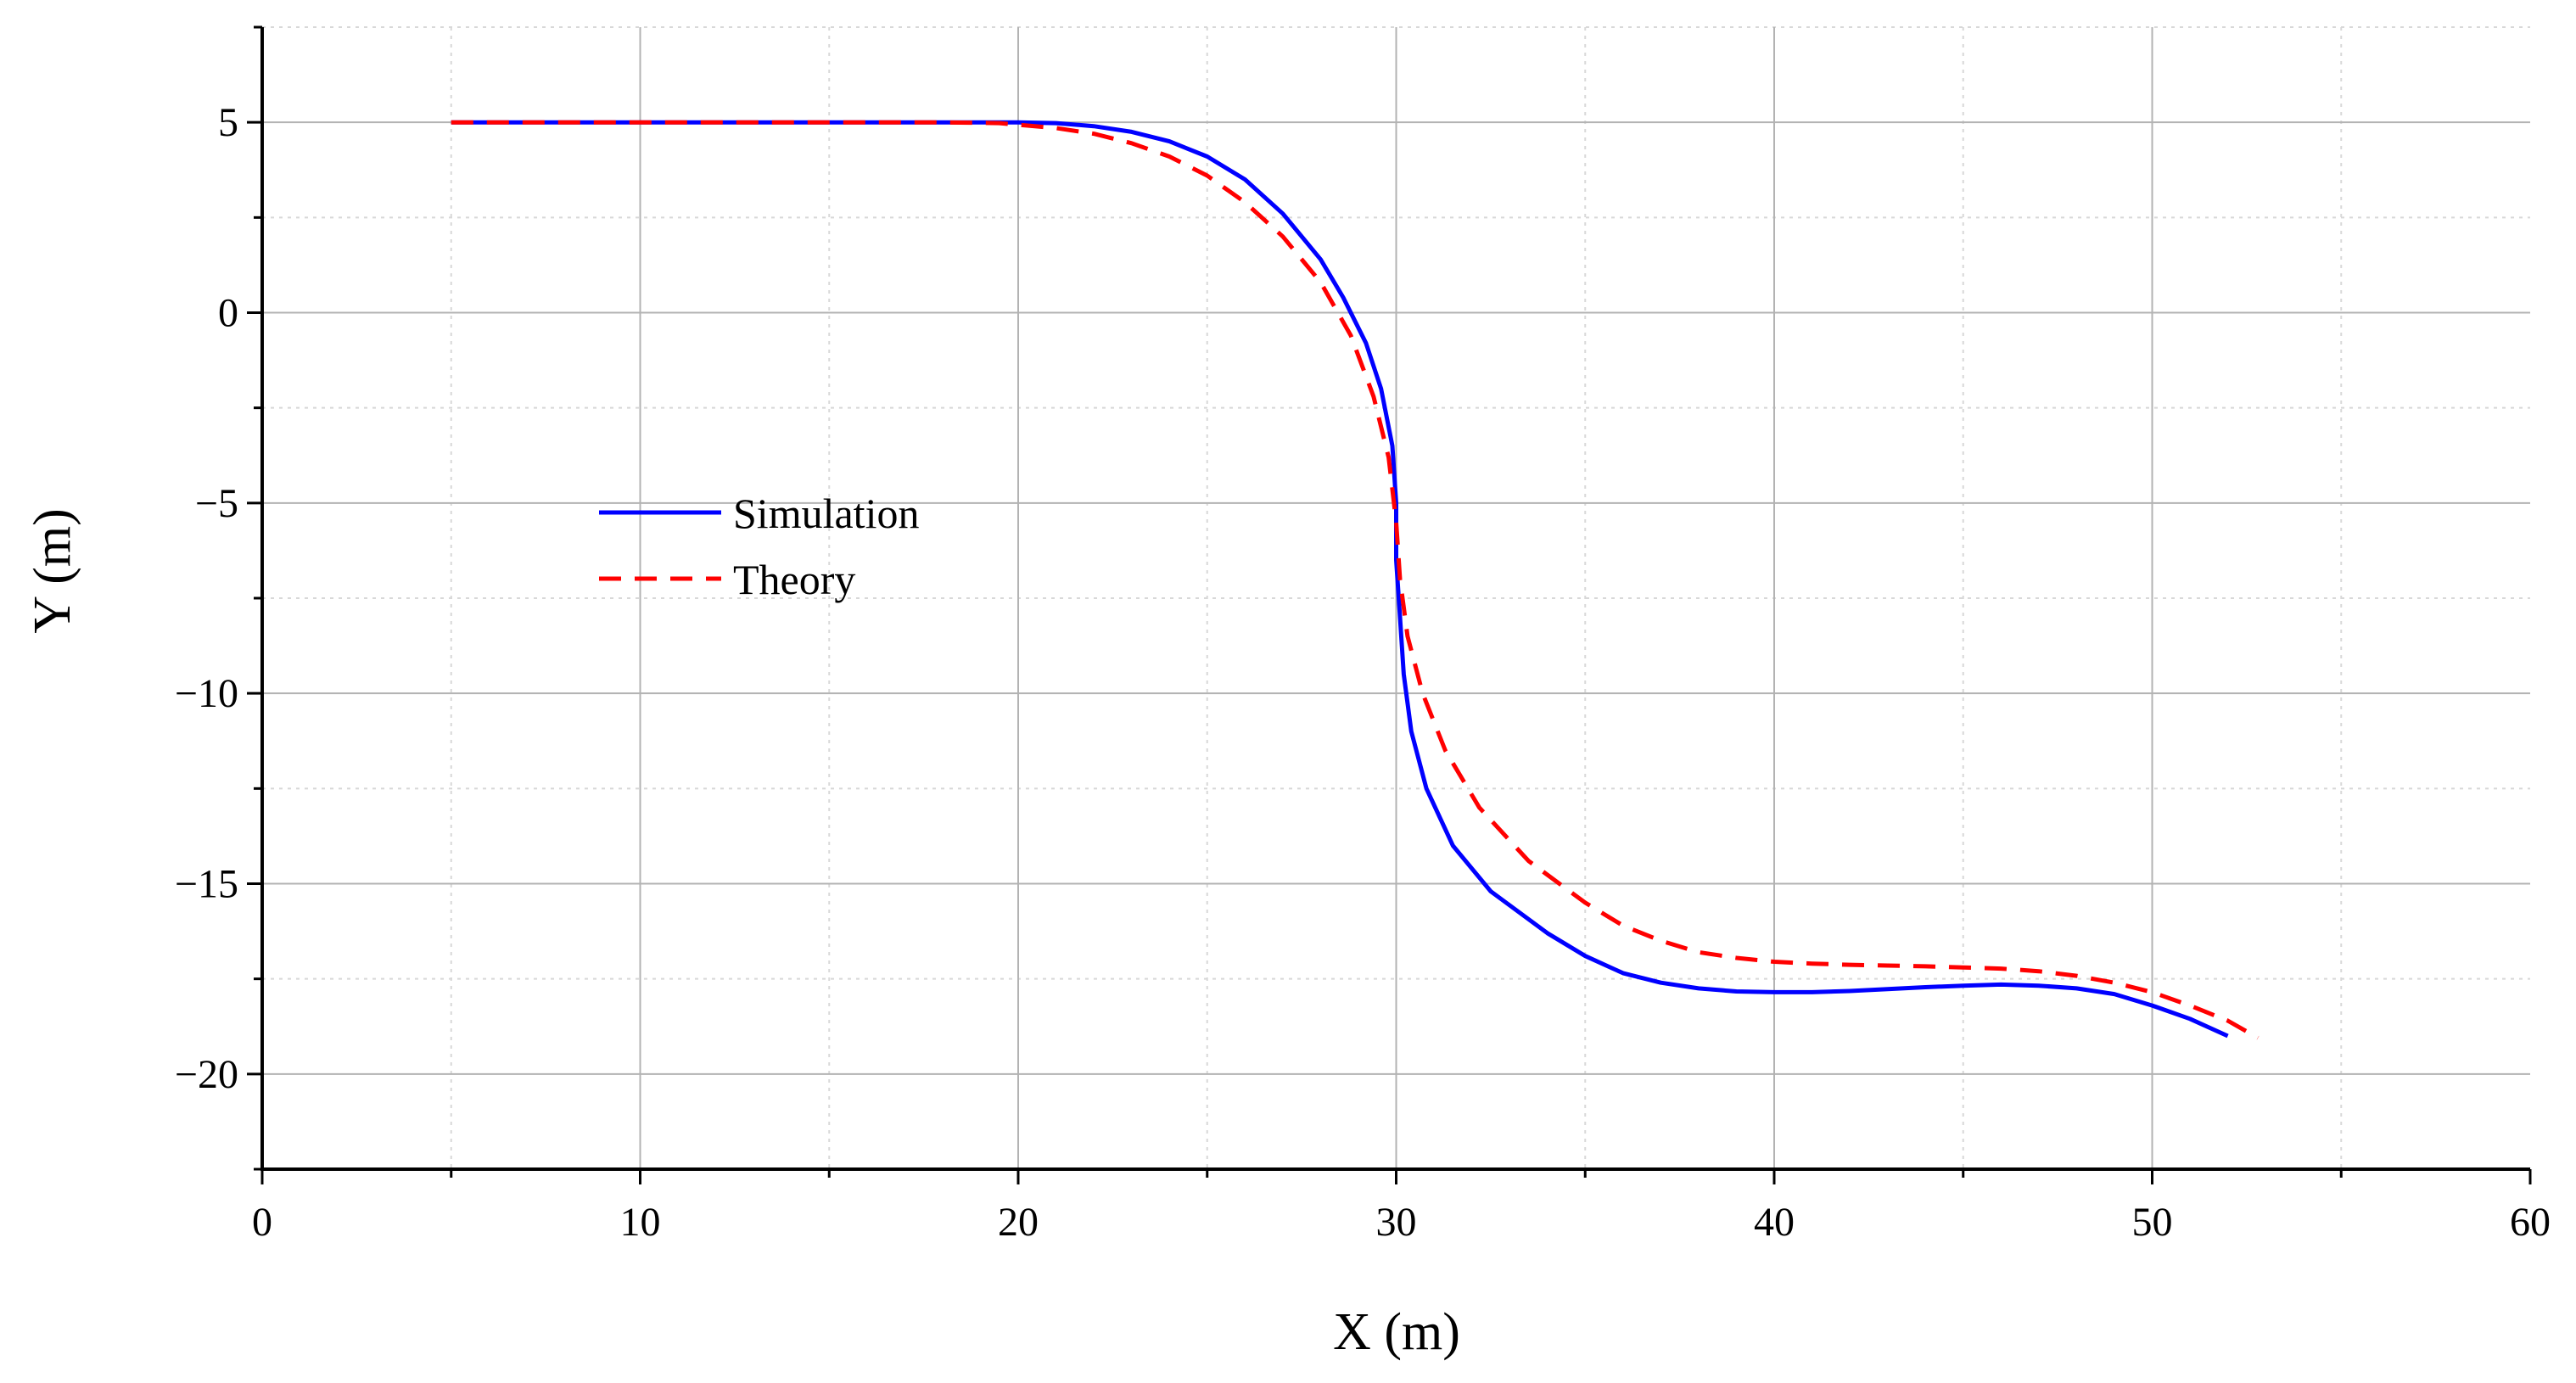  I want to click on y-tick-label: −10, so click(206, 694).